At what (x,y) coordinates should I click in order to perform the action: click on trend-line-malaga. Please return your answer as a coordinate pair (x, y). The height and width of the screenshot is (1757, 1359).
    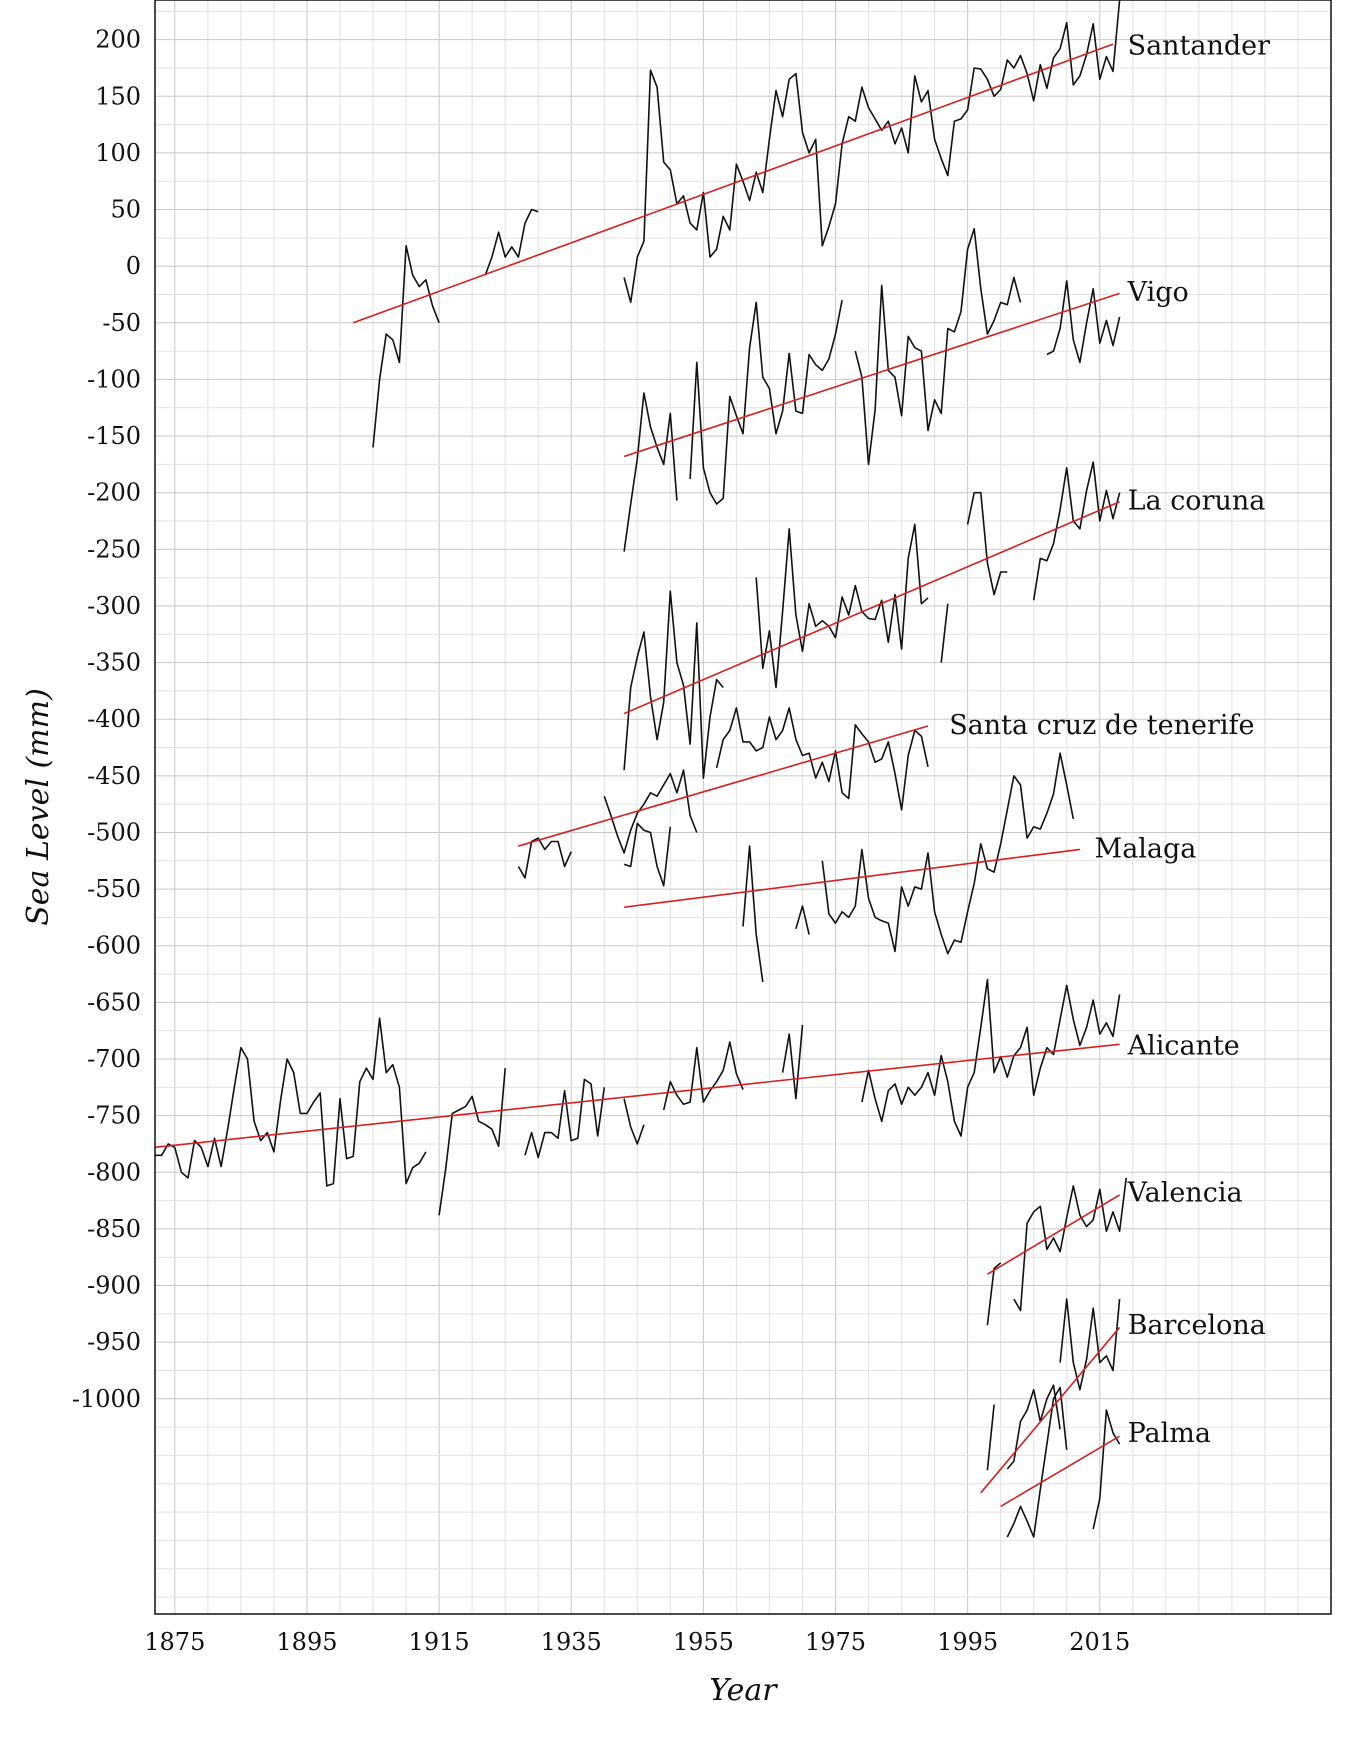
    Looking at the image, I should click on (852, 878).